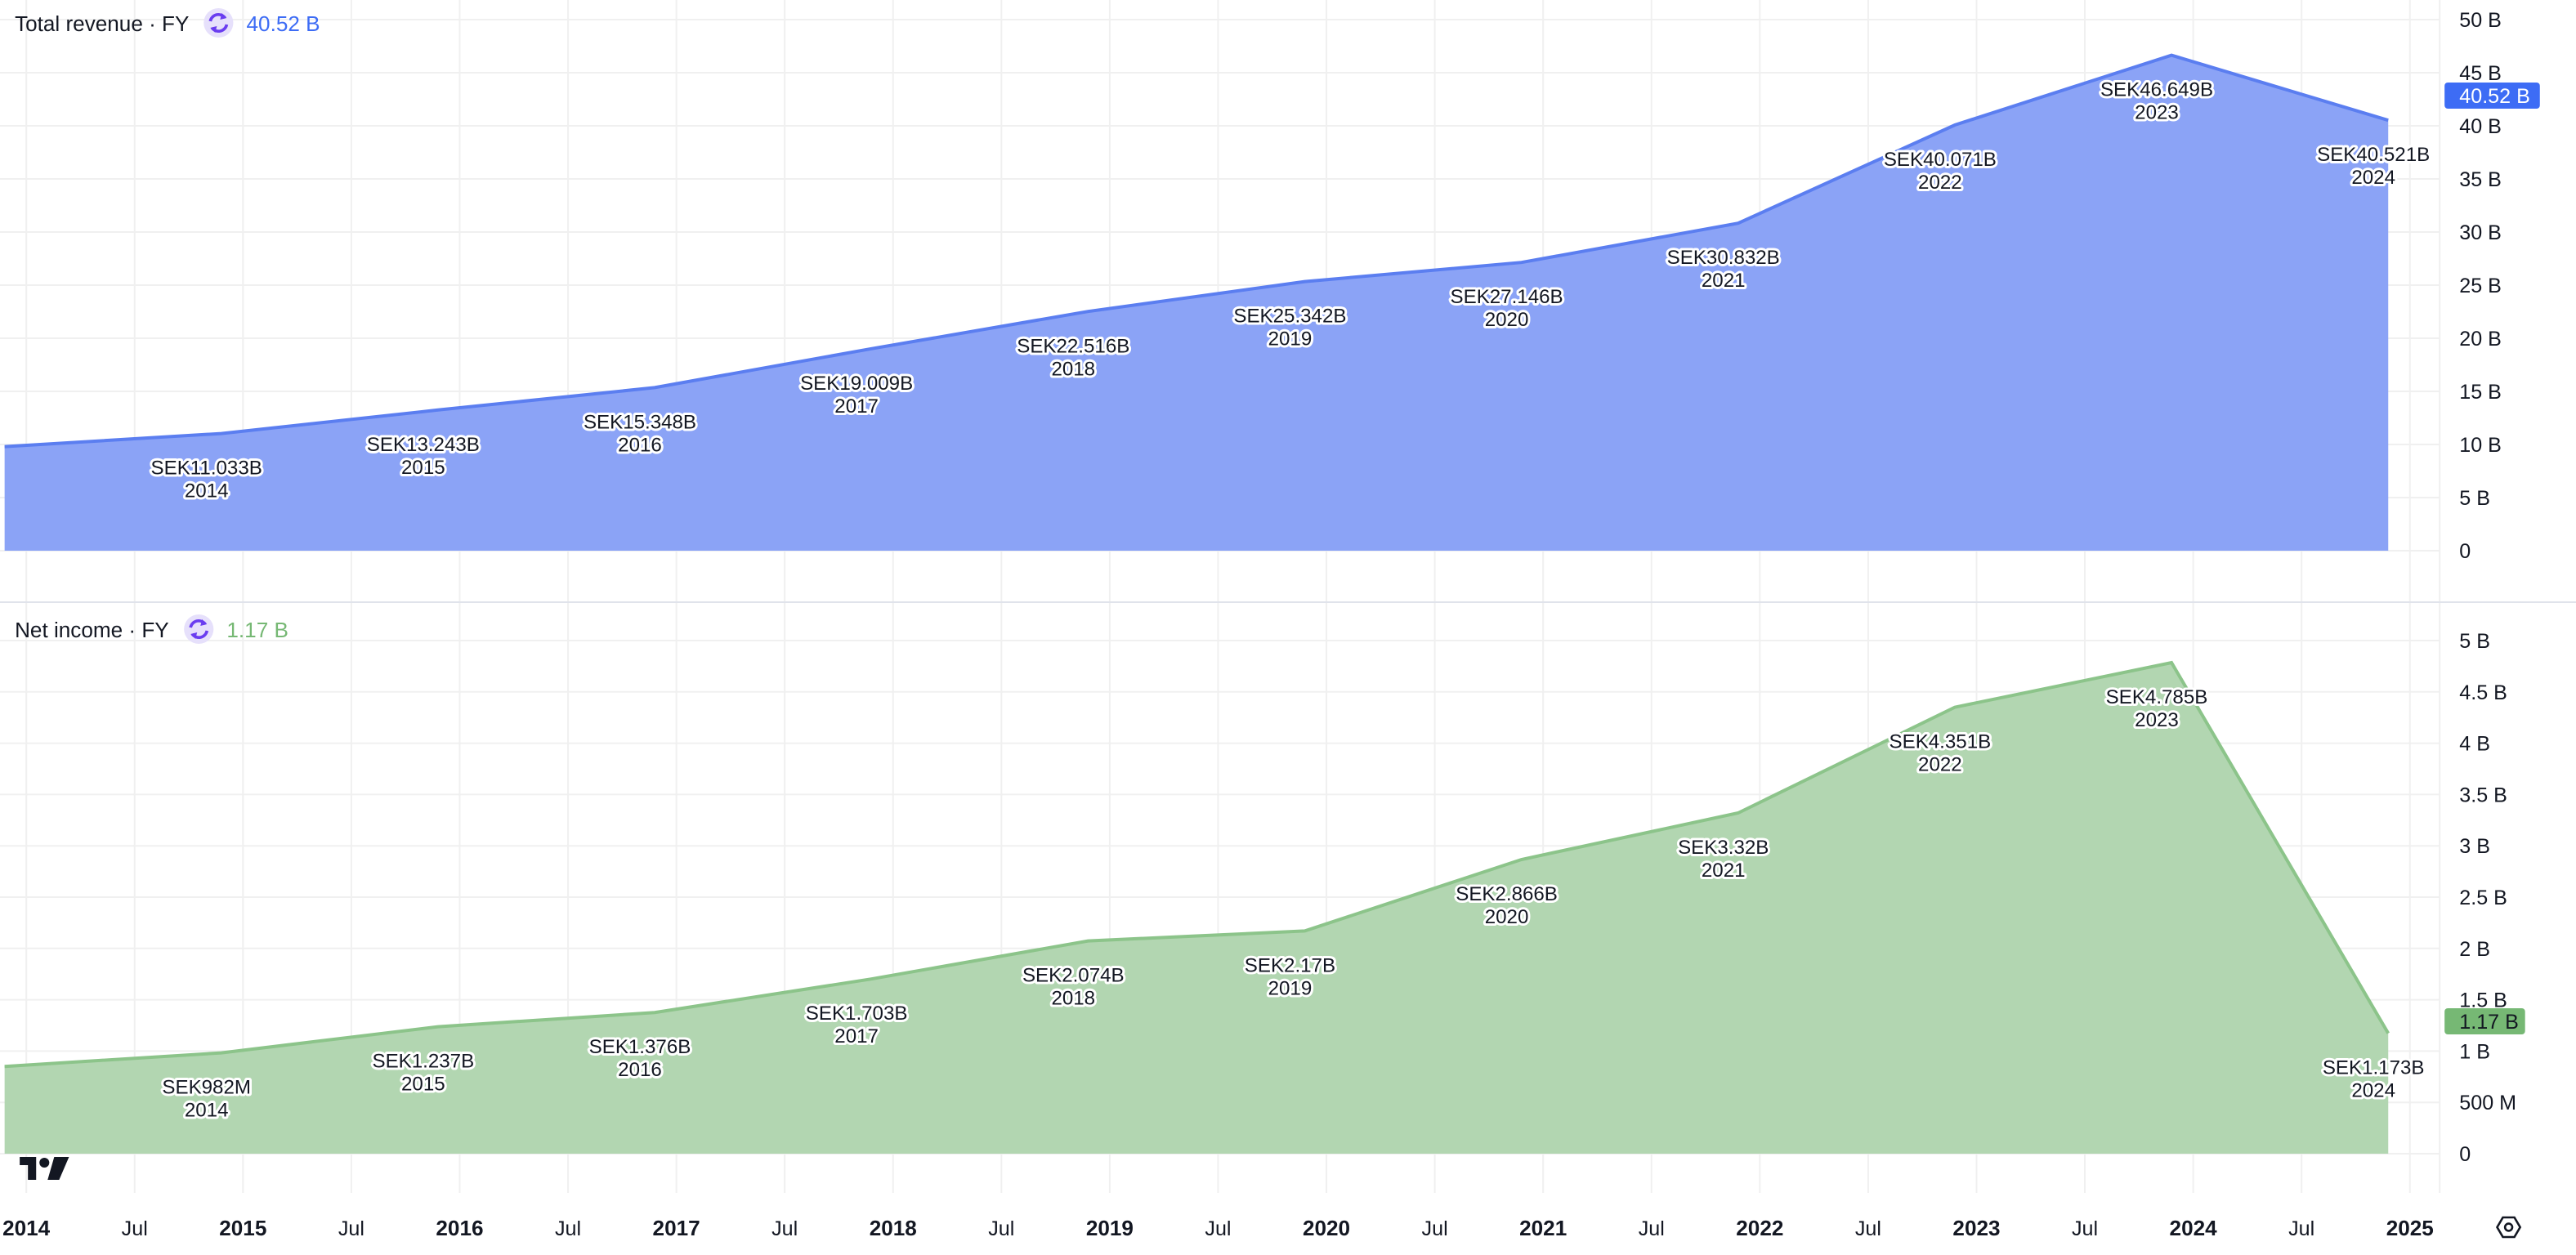 The width and height of the screenshot is (2576, 1255). I want to click on y-tick-label: 10 B, so click(2480, 445).